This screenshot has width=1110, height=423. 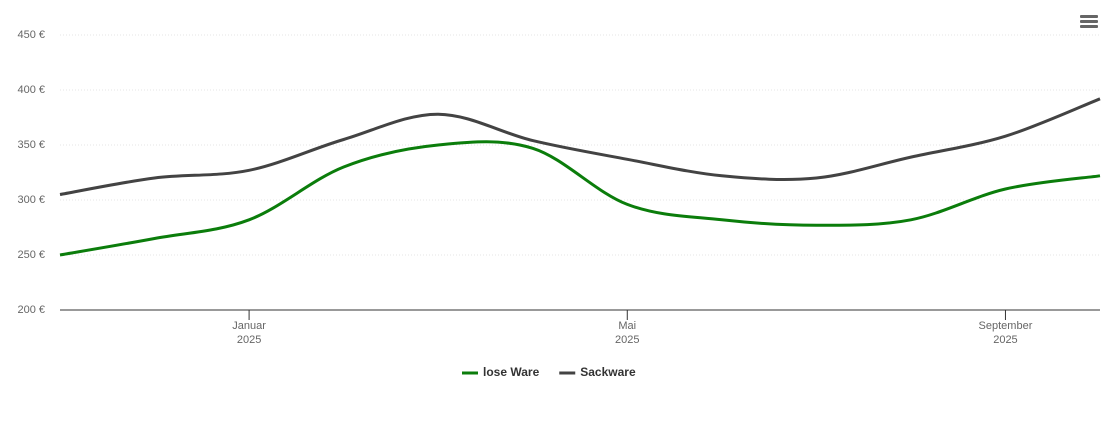 I want to click on menu-button, so click(x=1089, y=21).